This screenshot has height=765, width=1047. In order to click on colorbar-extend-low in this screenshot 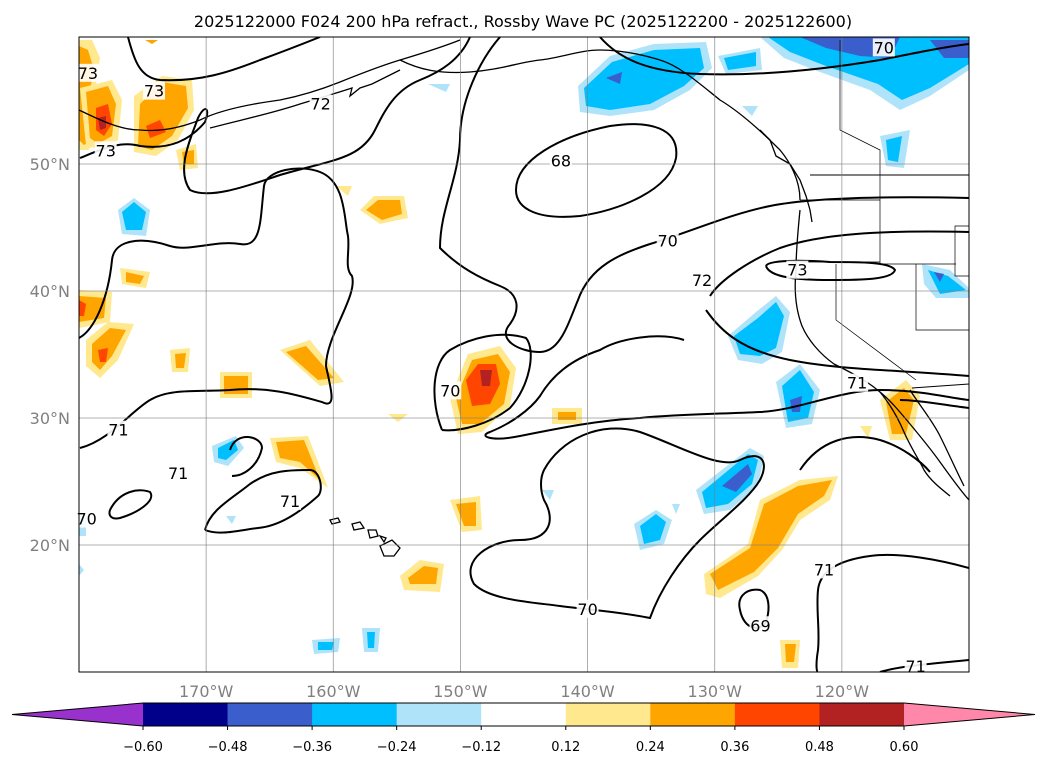, I will do `click(77, 714)`.